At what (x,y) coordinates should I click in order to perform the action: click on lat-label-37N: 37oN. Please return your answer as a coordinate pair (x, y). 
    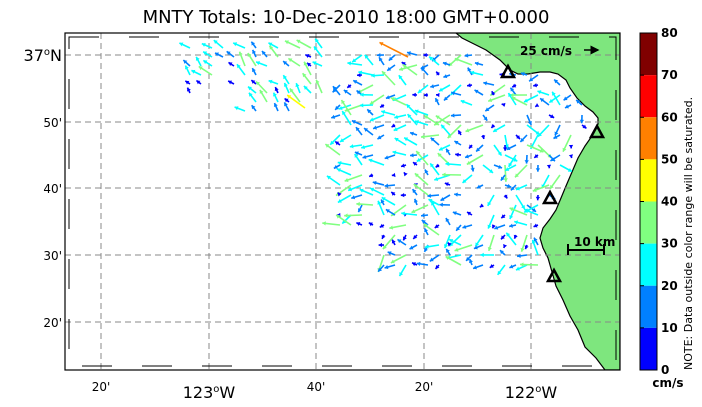
    Looking at the image, I should click on (43, 55).